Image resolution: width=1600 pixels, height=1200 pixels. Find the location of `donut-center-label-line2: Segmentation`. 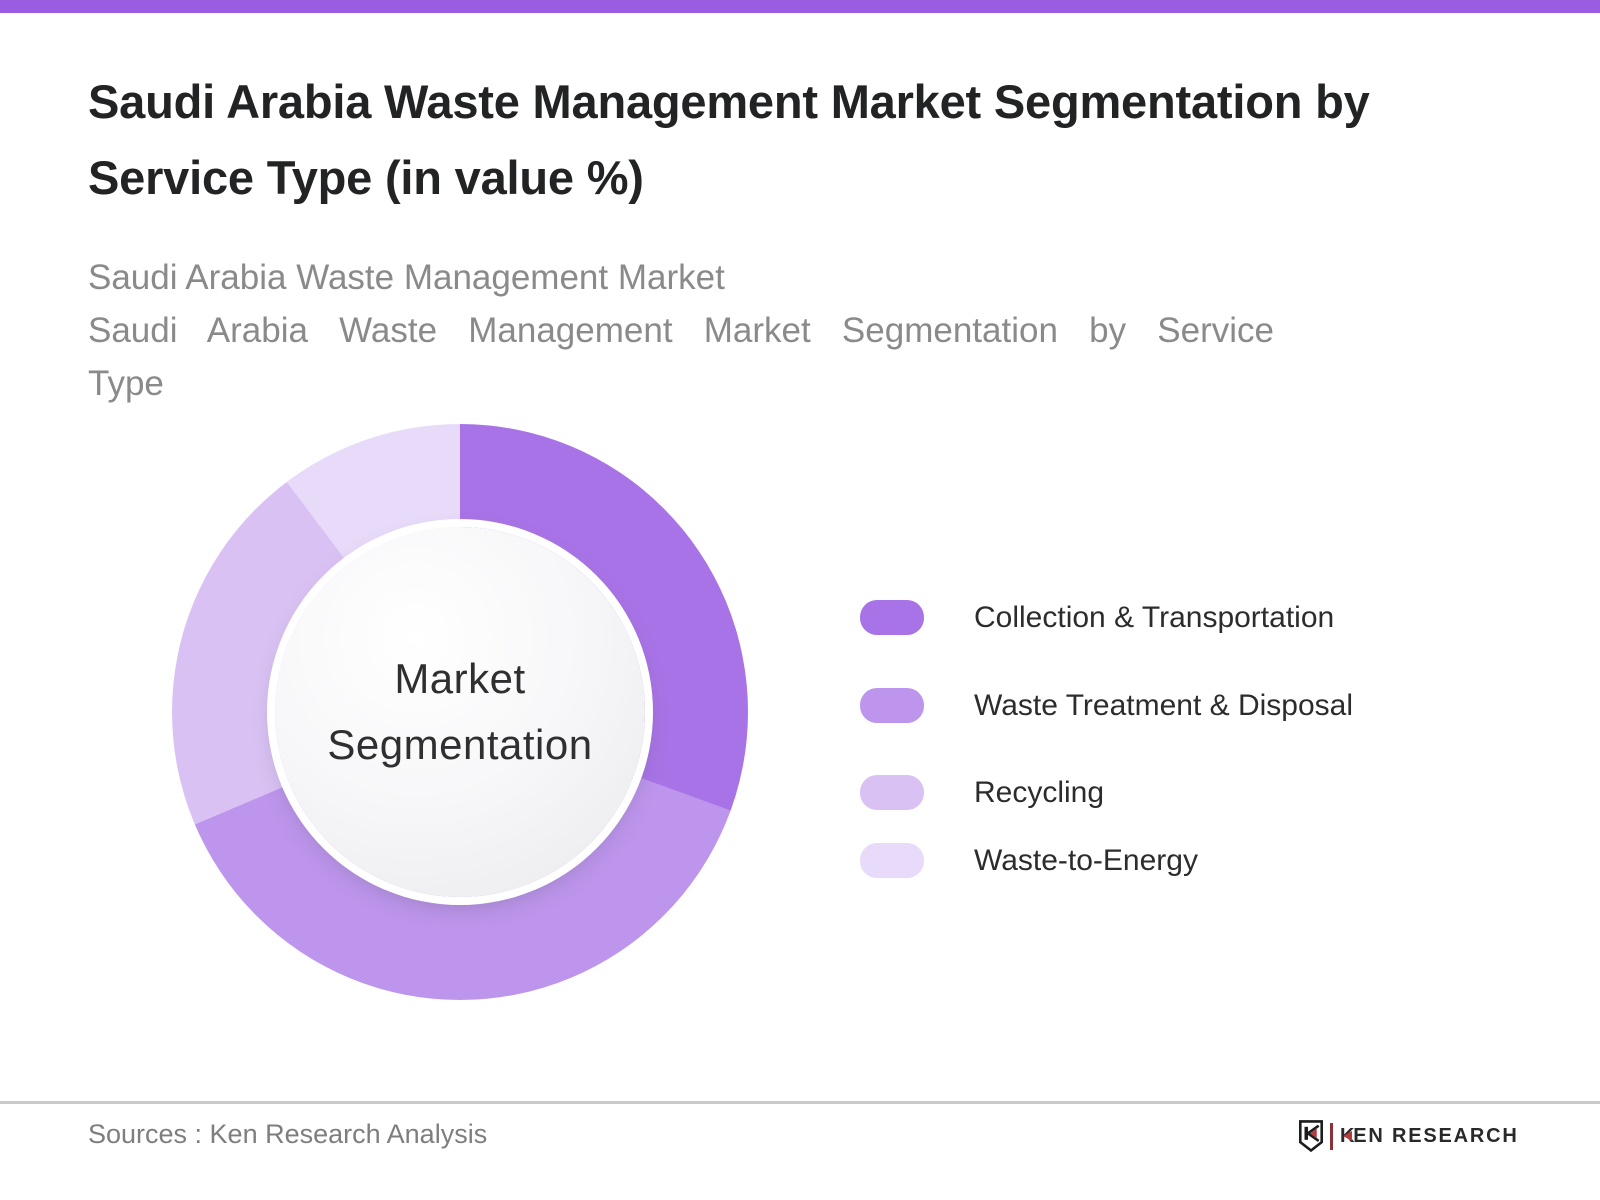

donut-center-label-line2: Segmentation is located at coordinates (460, 744).